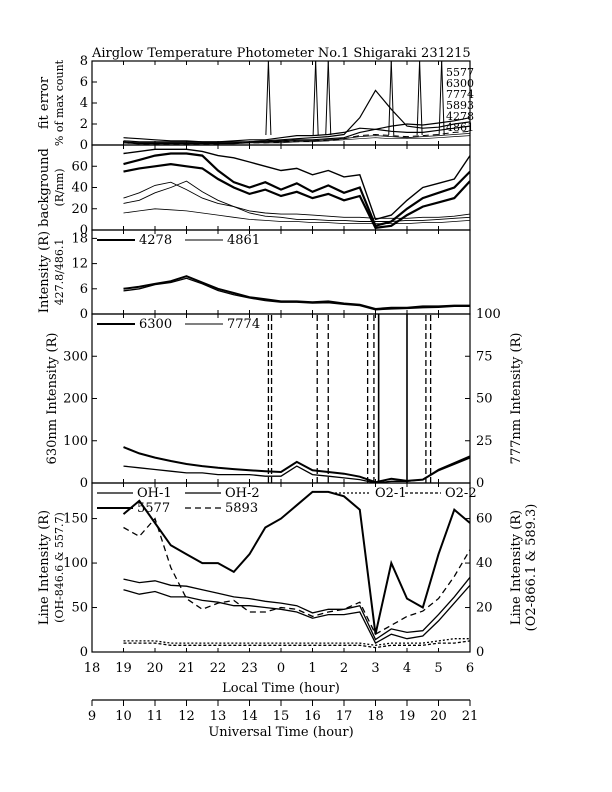  I want to click on y-tick-label-right: 0, so click(480, 483).